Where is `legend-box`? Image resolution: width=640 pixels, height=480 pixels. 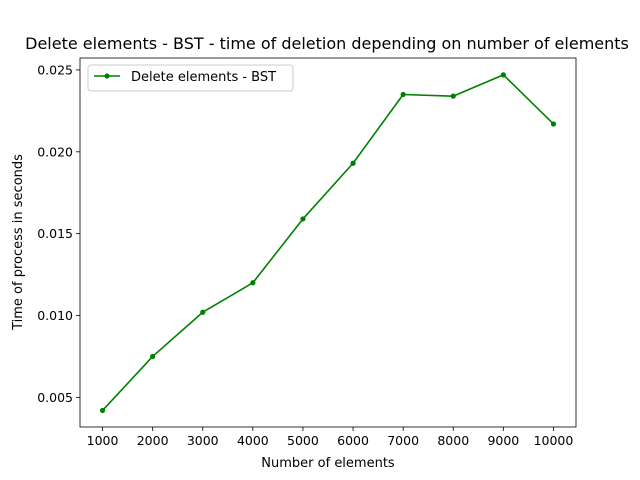 legend-box is located at coordinates (190, 78).